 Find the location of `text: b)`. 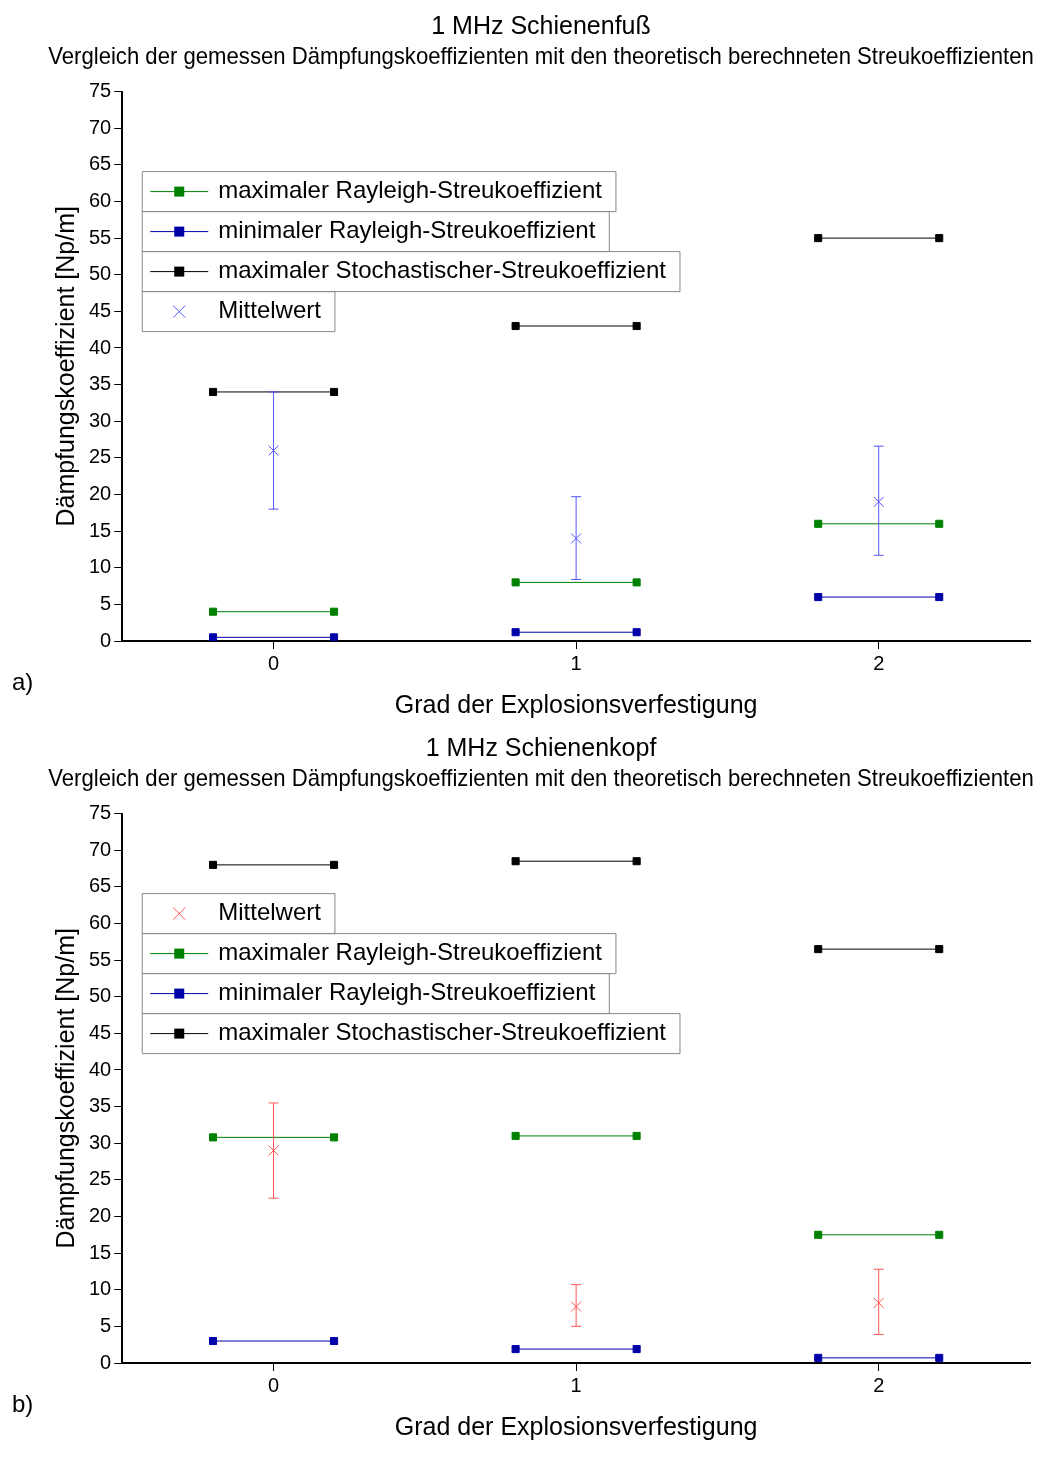

text: b) is located at coordinates (23, 1403).